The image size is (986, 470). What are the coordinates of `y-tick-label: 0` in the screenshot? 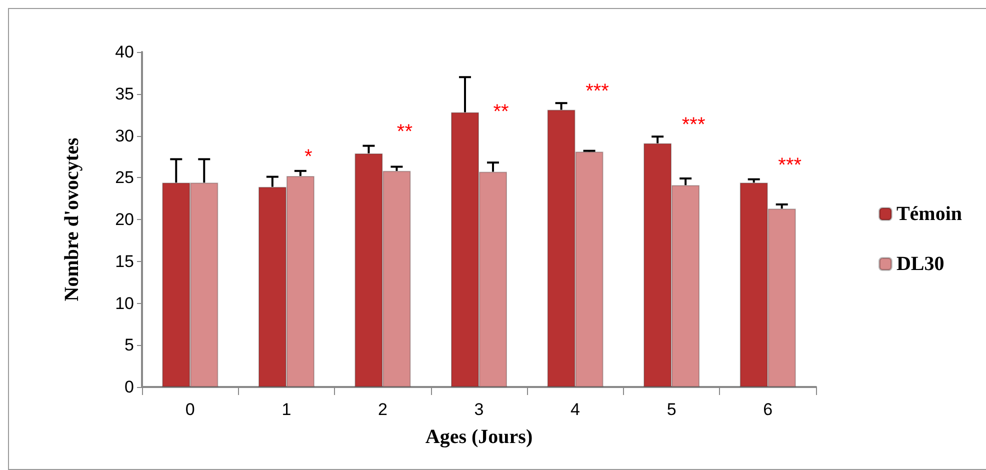 It's located at (129, 387).